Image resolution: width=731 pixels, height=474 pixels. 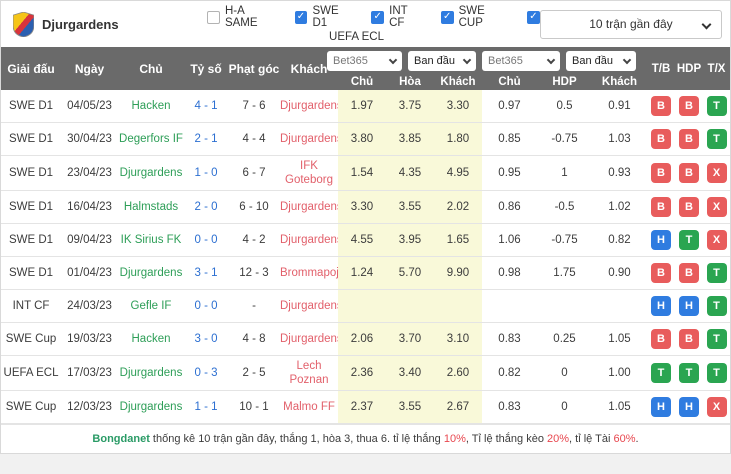 What do you see at coordinates (254, 240) in the screenshot?
I see `corner-score: 4 - 2` at bounding box center [254, 240].